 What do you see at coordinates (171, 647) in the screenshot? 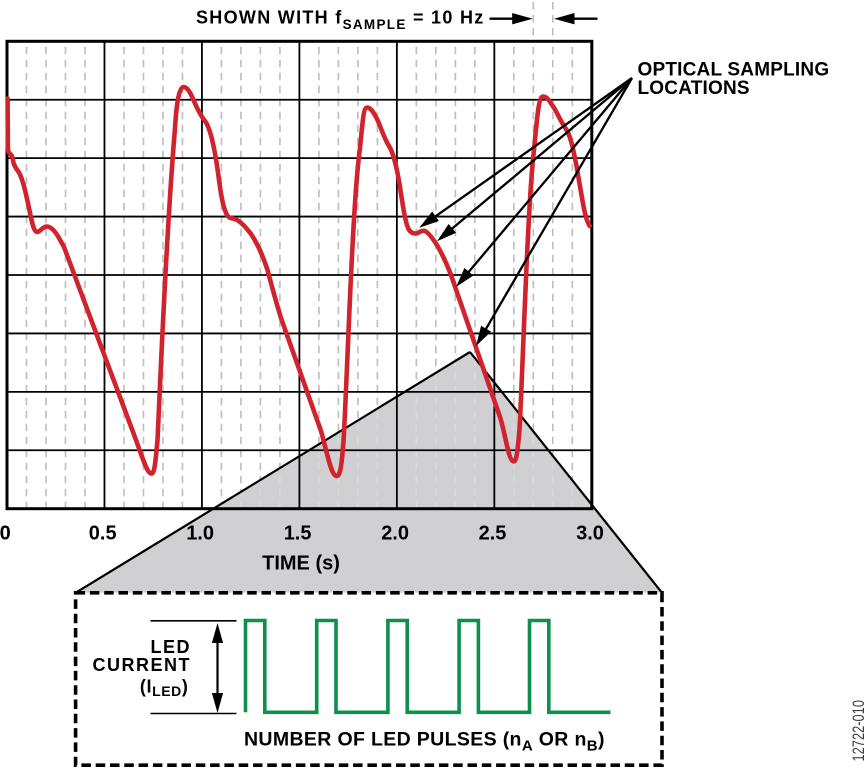
I see `svg-text: LED` at bounding box center [171, 647].